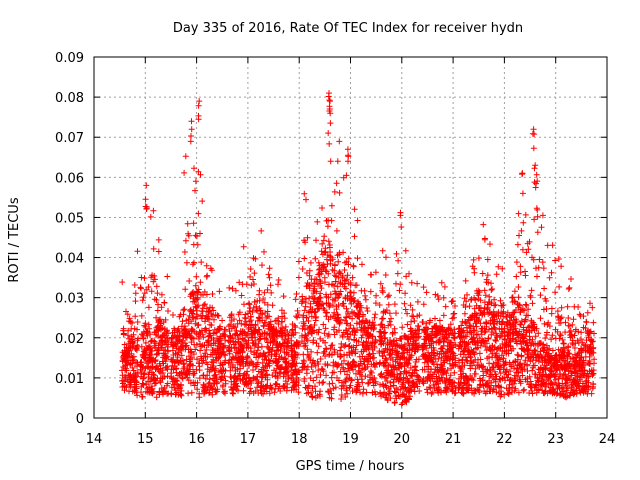 This screenshot has height=480, width=640. I want to click on y-tick-label: 0.03, so click(69, 299).